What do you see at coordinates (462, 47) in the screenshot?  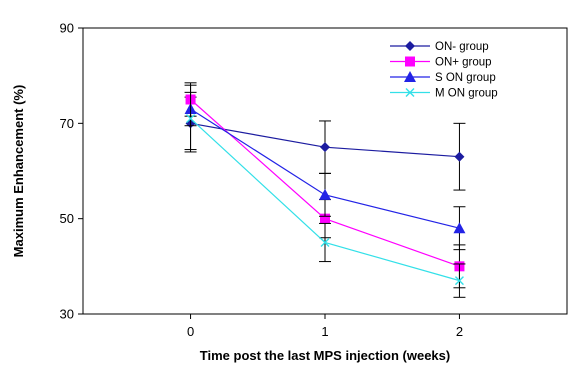 I see `legend-label: ON- group` at bounding box center [462, 47].